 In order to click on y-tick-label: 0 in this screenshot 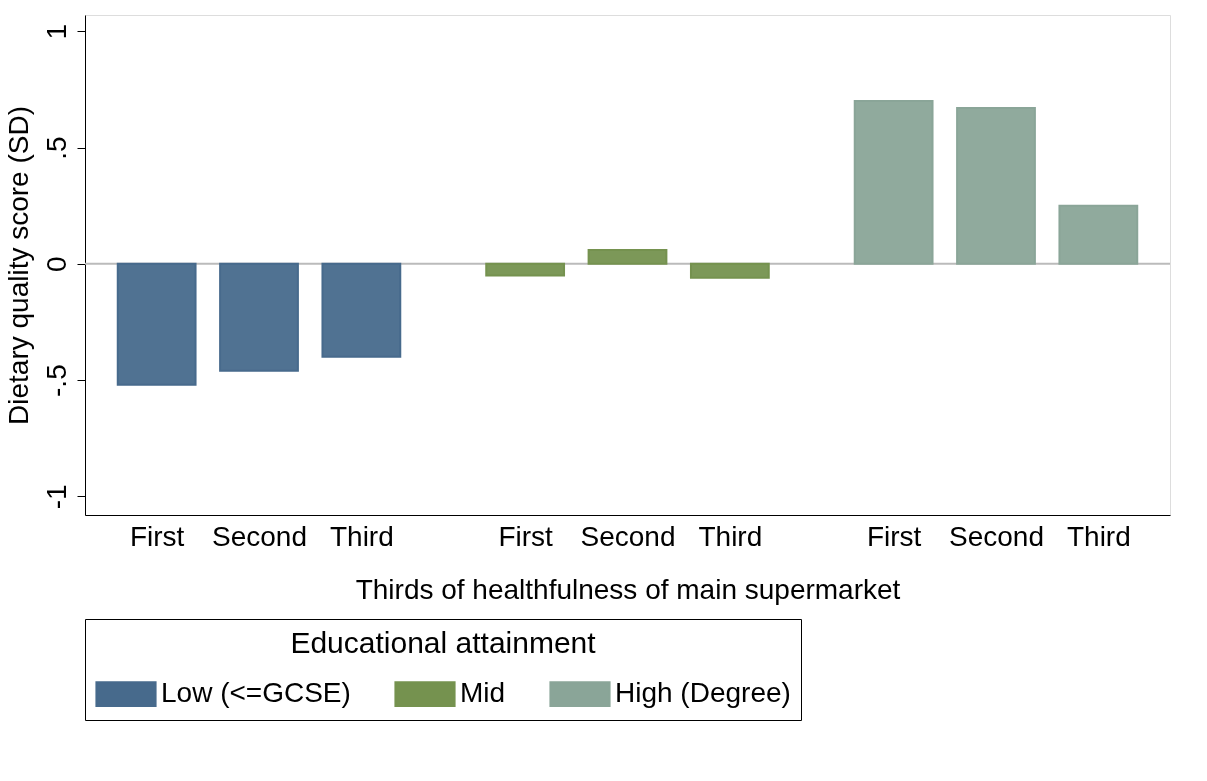, I will do `click(56, 264)`.